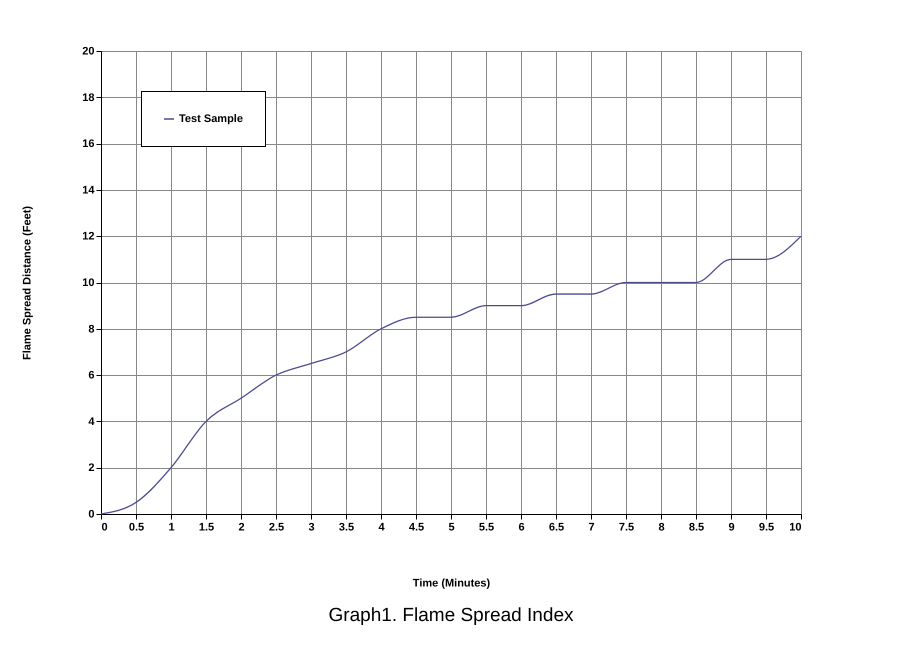  Describe the element at coordinates (486, 528) in the screenshot. I see `x-tick-label: 5.5` at that location.